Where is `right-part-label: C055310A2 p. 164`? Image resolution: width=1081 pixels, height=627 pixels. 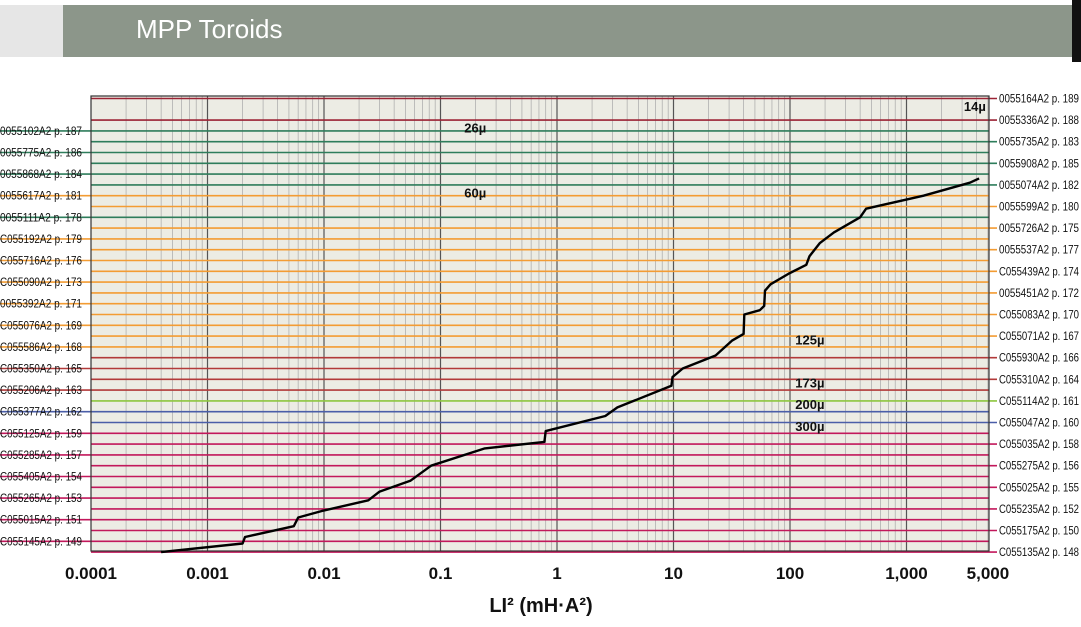
right-part-label: C055310A2 p. 164 is located at coordinates (1039, 380).